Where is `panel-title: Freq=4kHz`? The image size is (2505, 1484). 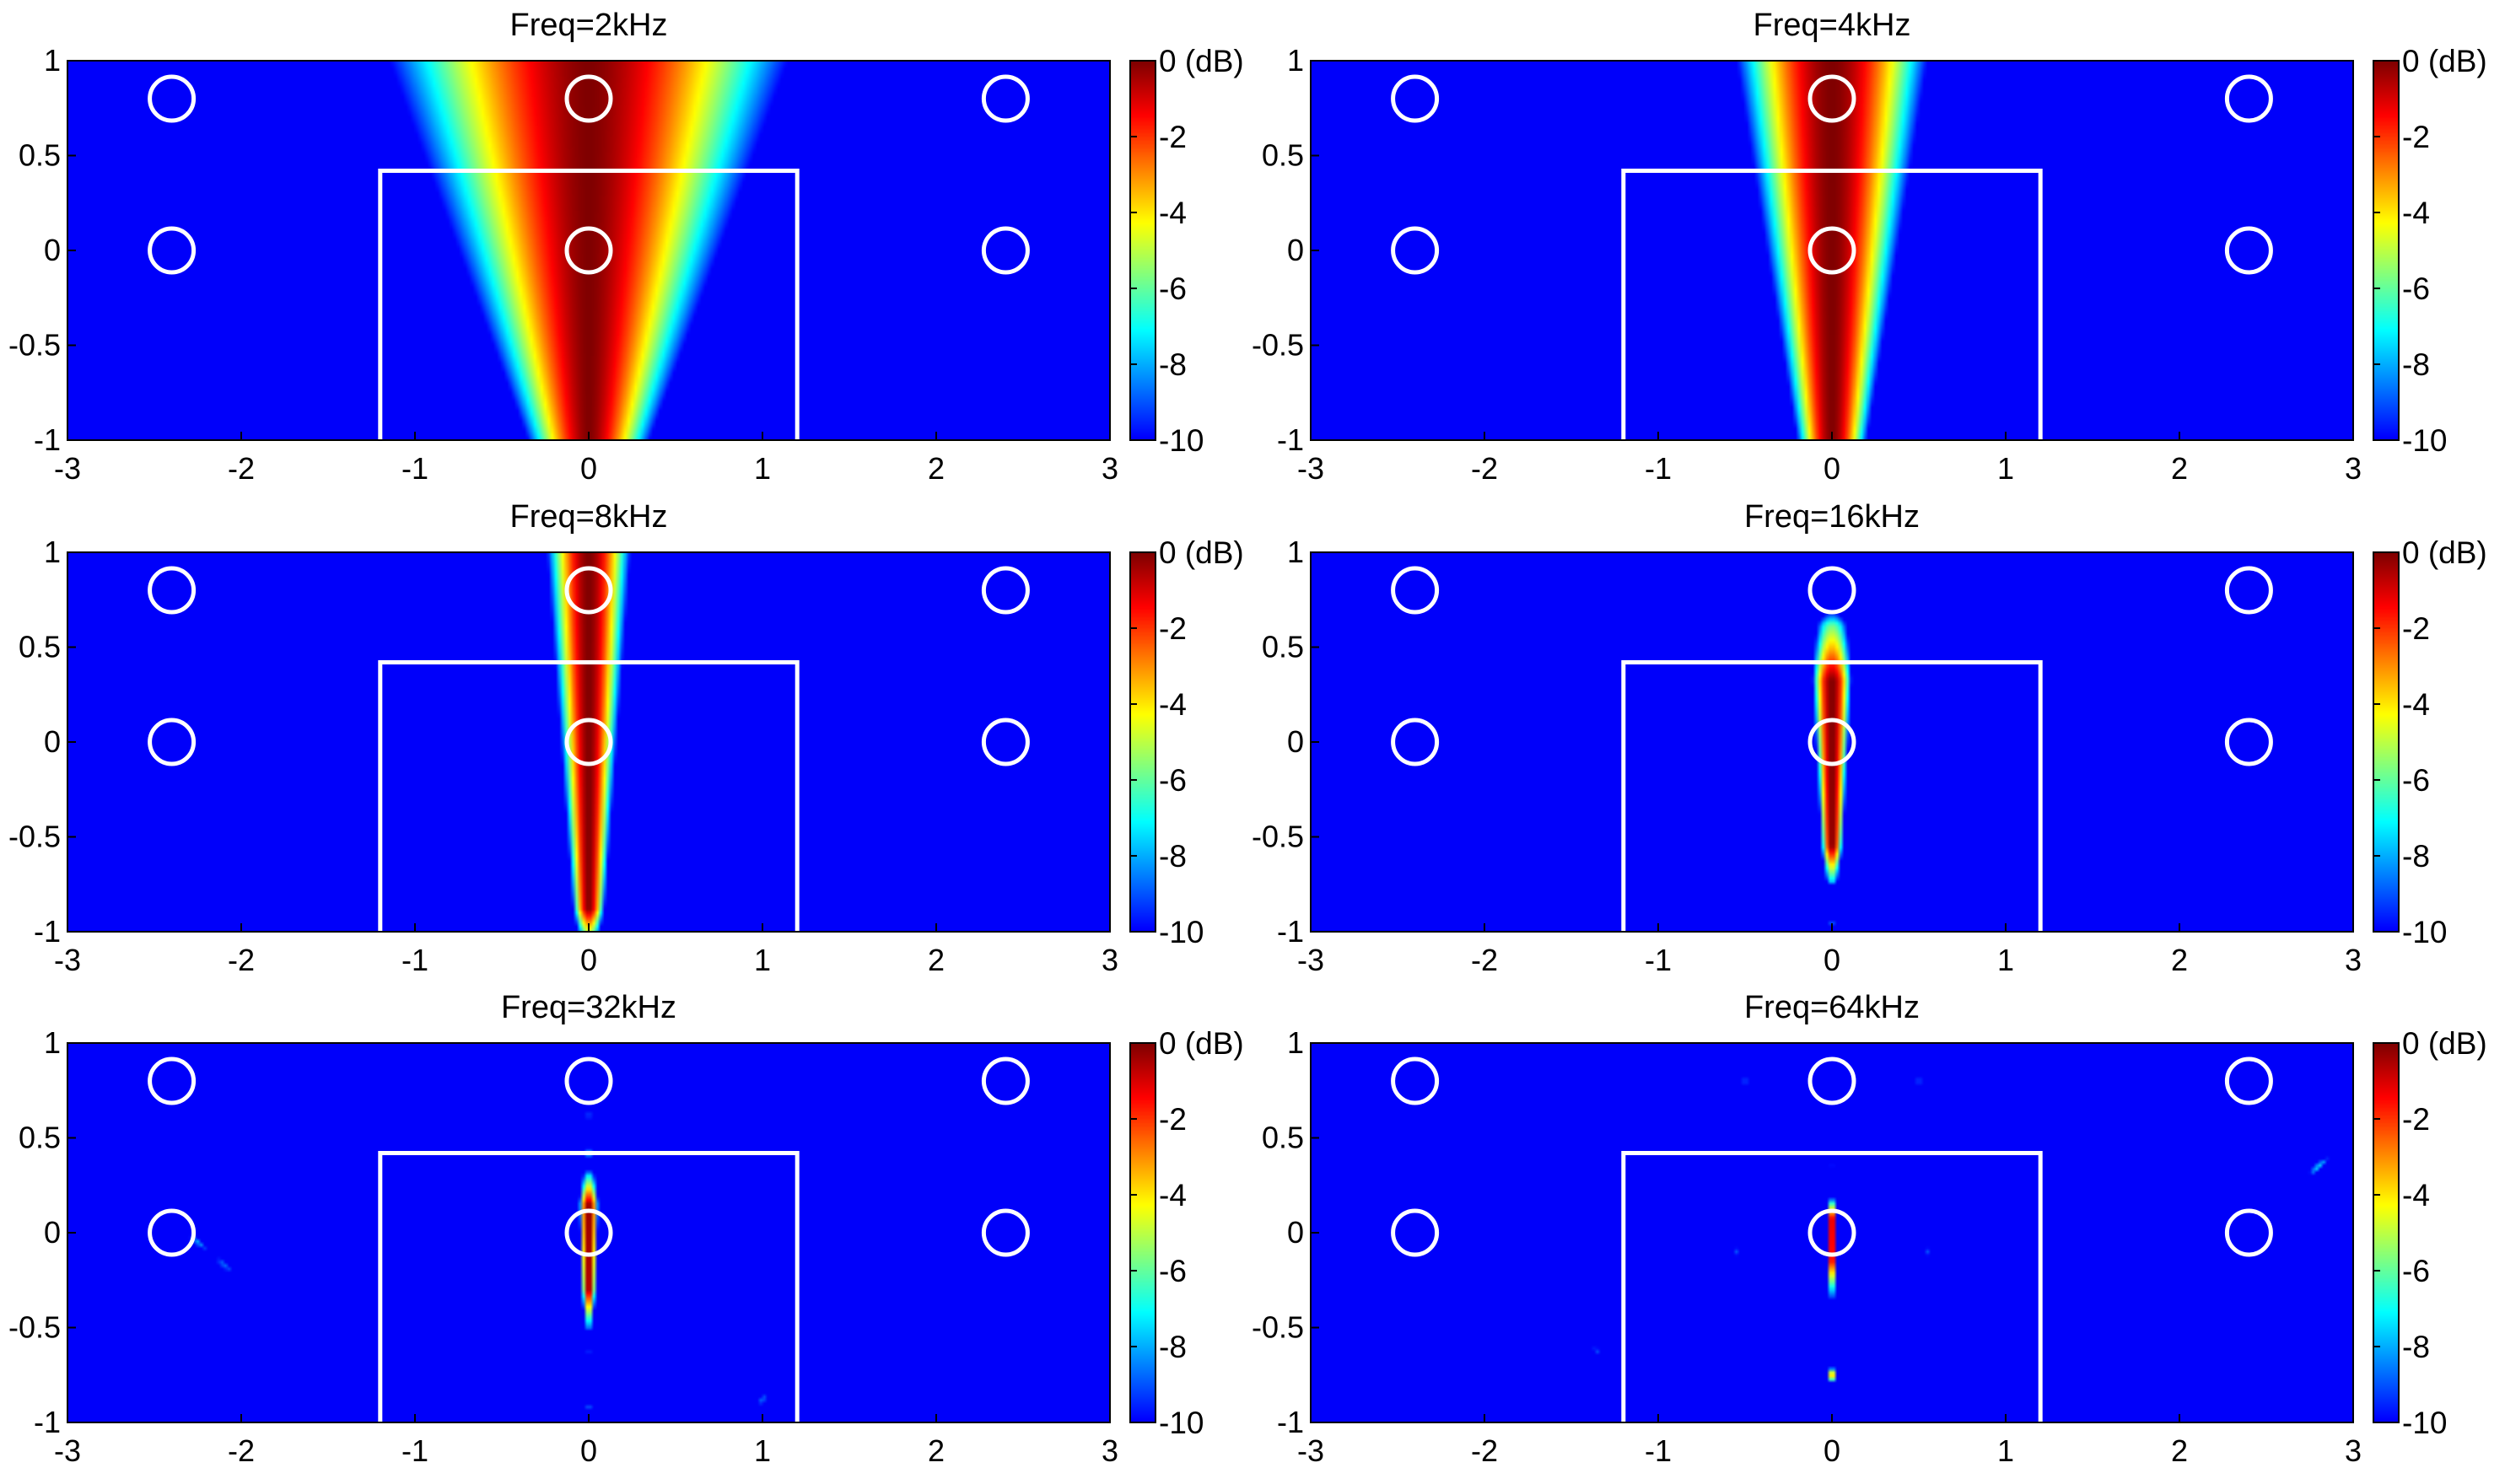 panel-title: Freq=4kHz is located at coordinates (1832, 25).